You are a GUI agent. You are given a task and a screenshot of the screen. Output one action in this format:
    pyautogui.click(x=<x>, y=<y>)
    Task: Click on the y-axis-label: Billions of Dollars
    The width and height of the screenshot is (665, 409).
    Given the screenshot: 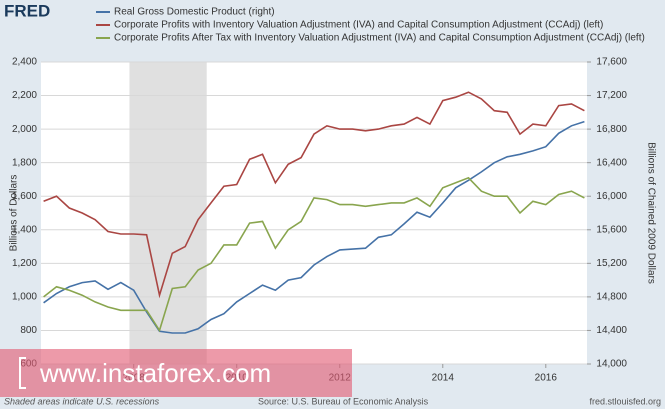 What is the action you would take?
    pyautogui.click(x=14, y=213)
    